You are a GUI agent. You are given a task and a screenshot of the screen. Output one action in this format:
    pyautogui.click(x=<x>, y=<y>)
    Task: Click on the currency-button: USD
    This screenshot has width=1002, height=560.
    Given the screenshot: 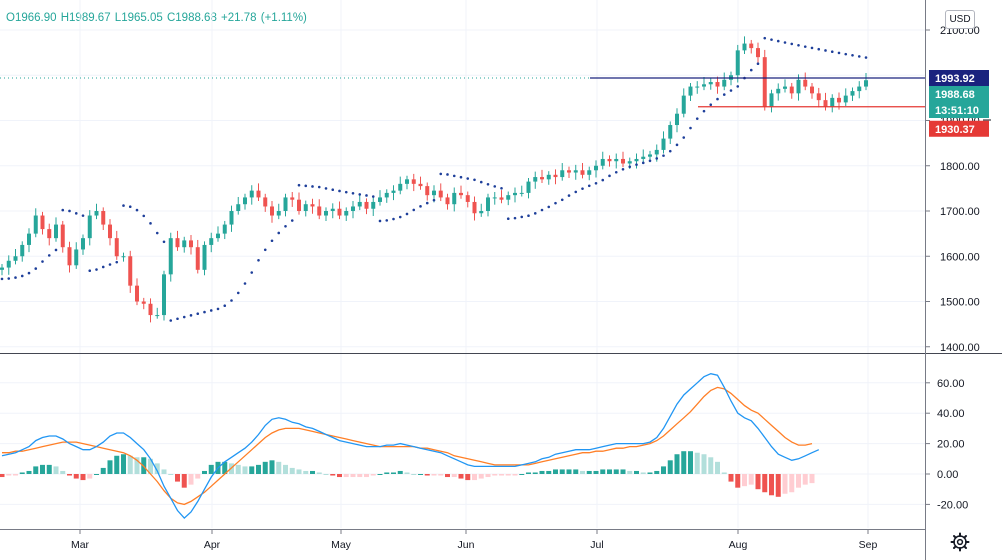 What is the action you would take?
    pyautogui.click(x=960, y=19)
    